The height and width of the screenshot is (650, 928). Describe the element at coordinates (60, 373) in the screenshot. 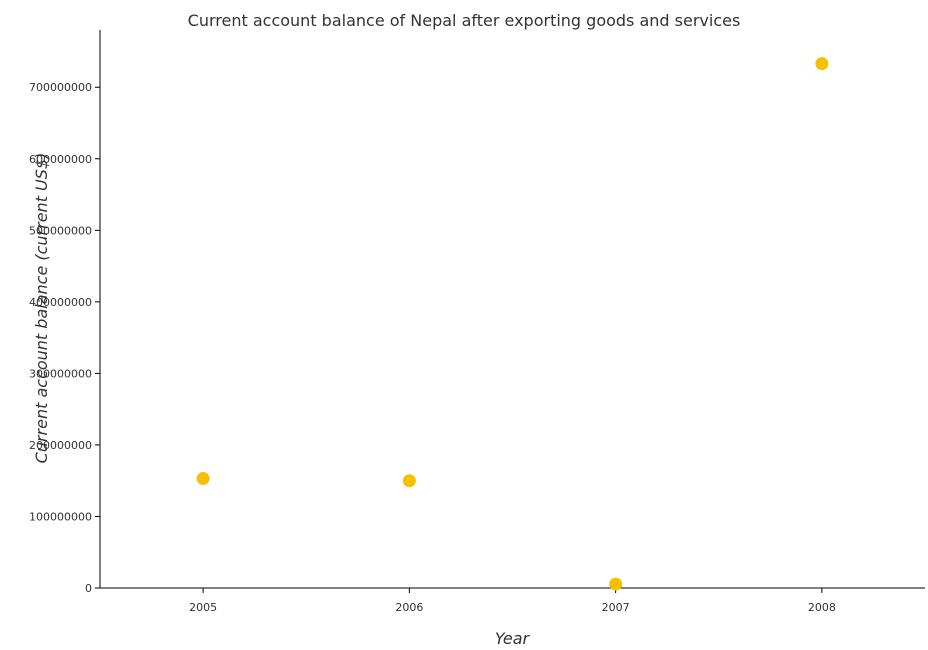

I see `y-tick-label: 300000000` at that location.